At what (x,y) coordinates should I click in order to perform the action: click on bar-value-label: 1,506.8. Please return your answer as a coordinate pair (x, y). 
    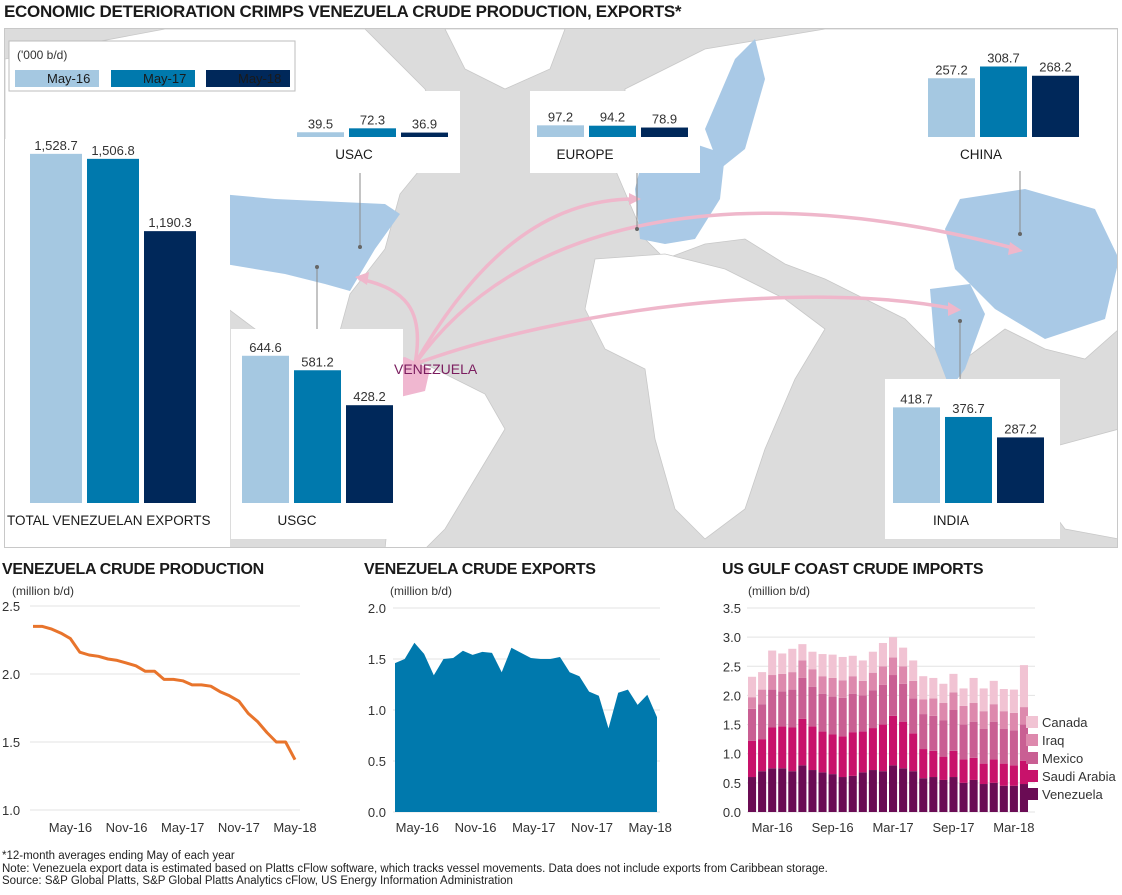
    Looking at the image, I should click on (112, 150).